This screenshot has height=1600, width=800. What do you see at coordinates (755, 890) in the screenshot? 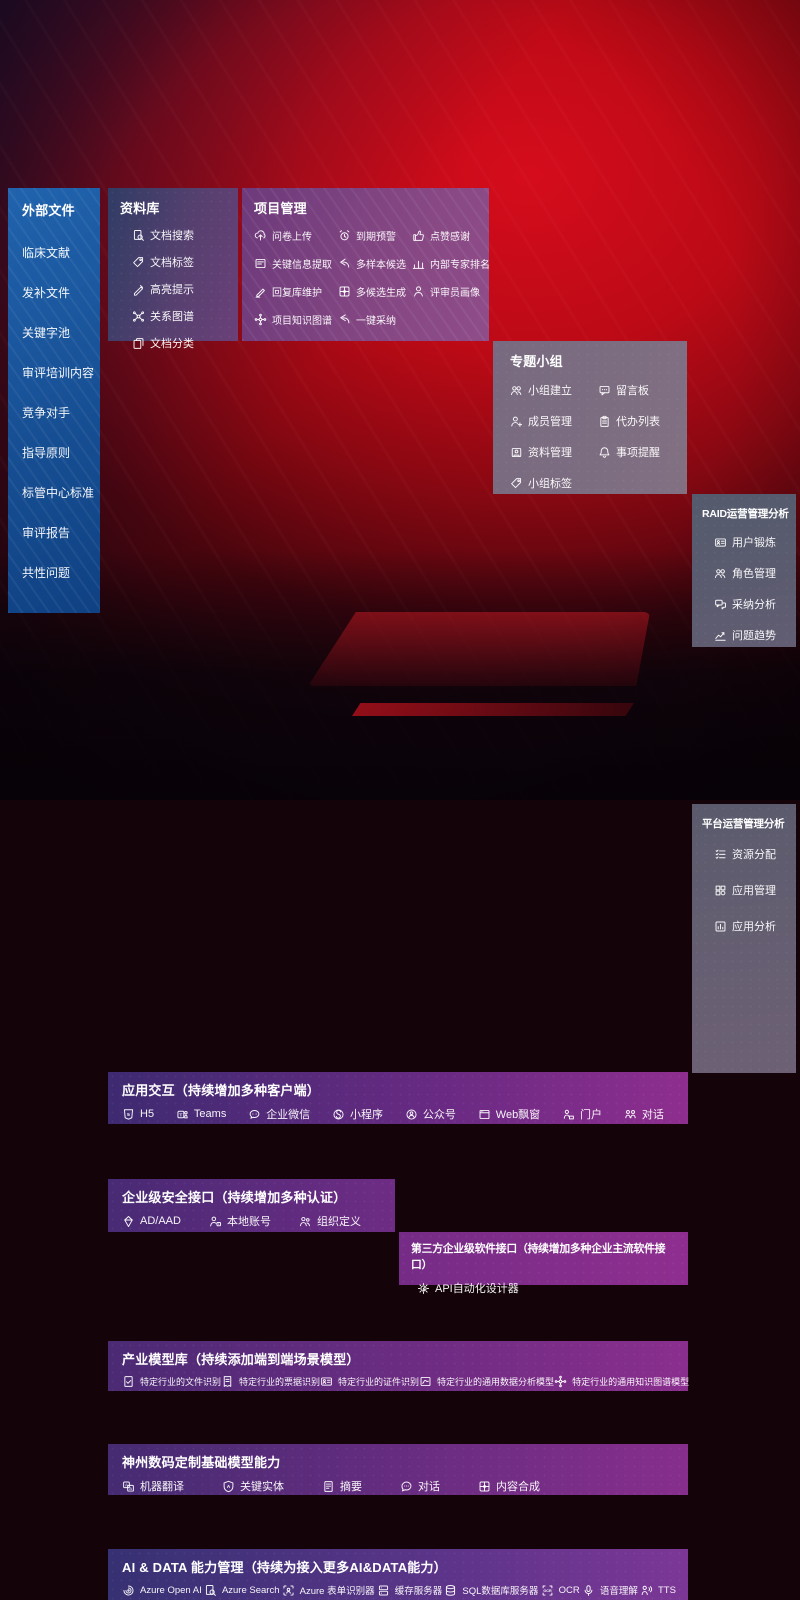
I see `platform-analysis-list: 资源分配 应用管理 应用分析` at bounding box center [755, 890].